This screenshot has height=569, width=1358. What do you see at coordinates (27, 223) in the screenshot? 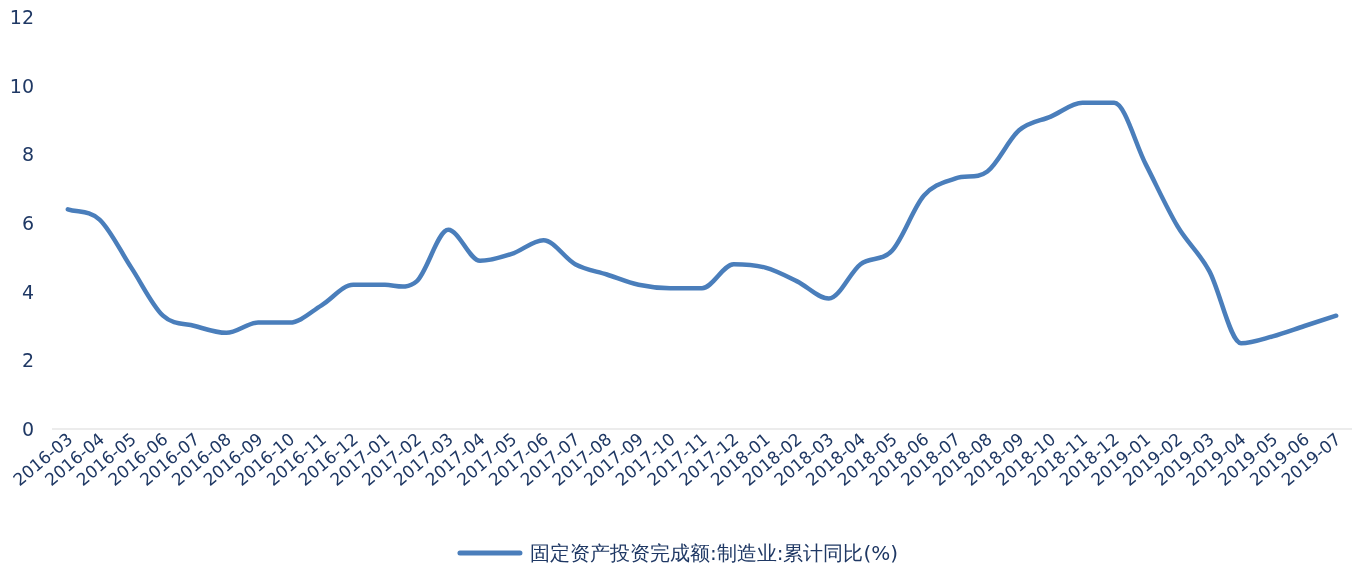
I see `y-tick-label: 6` at bounding box center [27, 223].